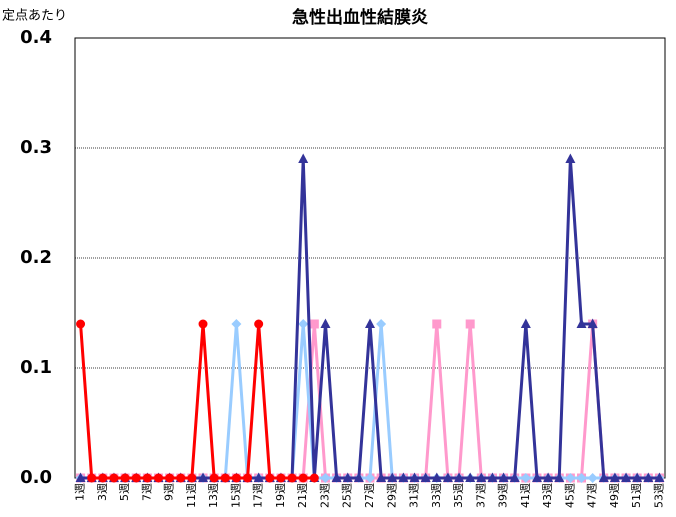 The width and height of the screenshot is (676, 517). Describe the element at coordinates (169, 492) in the screenshot. I see `x-tick-label: 9週` at that location.